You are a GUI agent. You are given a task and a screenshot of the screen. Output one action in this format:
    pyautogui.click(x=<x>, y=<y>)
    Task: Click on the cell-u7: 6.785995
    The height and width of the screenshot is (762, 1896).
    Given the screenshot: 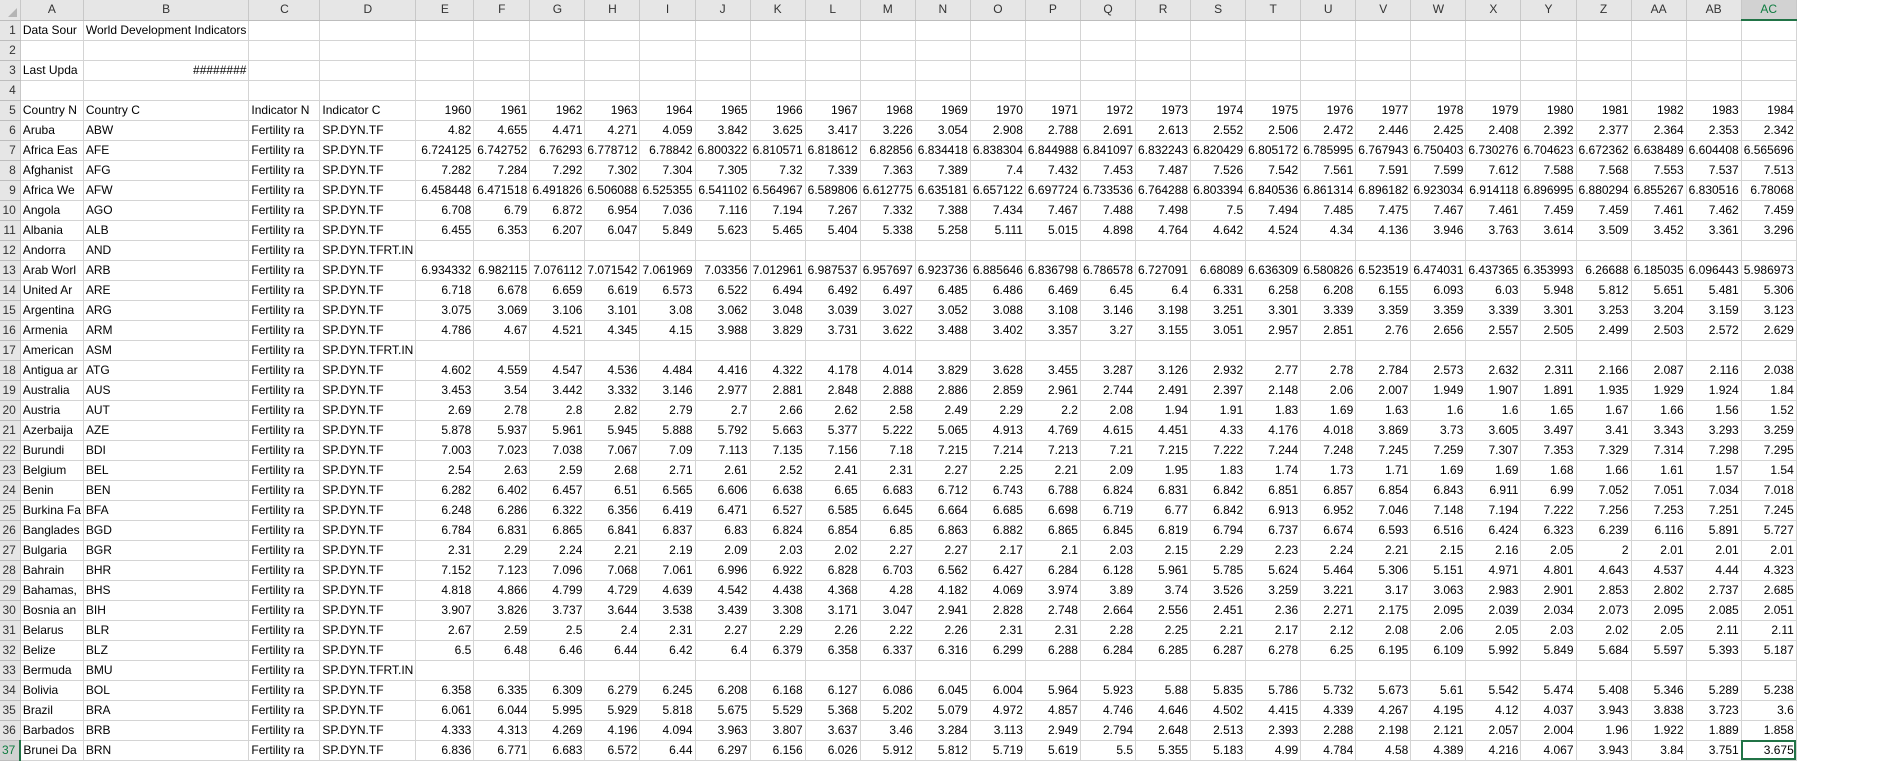 What is the action you would take?
    pyautogui.click(x=1328, y=150)
    